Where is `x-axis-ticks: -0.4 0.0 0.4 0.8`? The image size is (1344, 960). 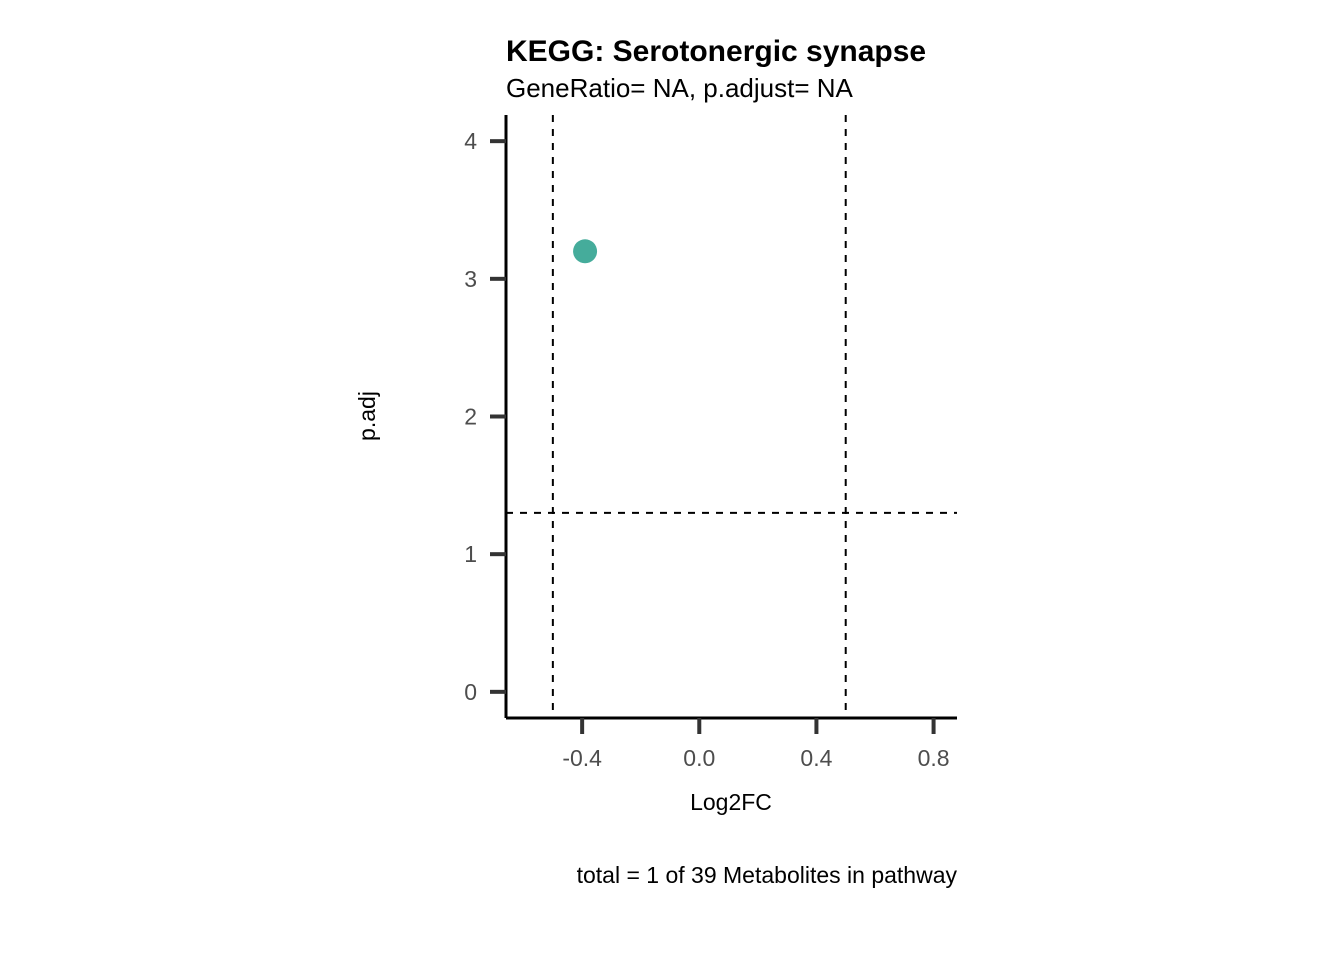 x-axis-ticks: -0.4 0.0 0.4 0.8 is located at coordinates (756, 744).